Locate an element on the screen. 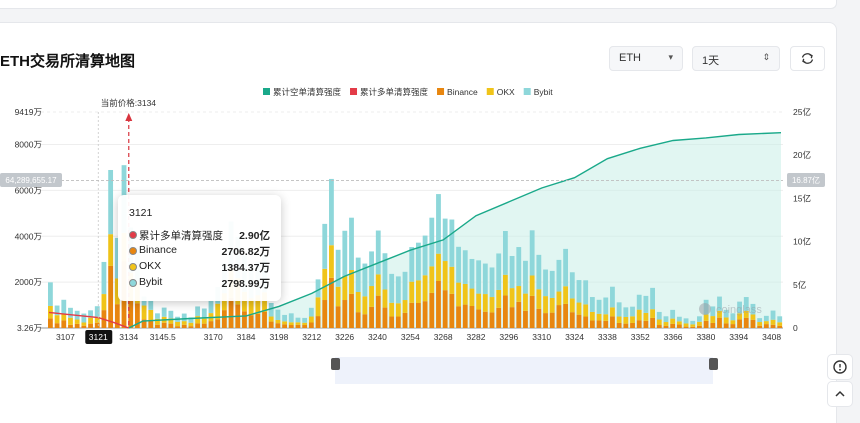 The height and width of the screenshot is (423, 860). zoom-handle-right is located at coordinates (713, 364).